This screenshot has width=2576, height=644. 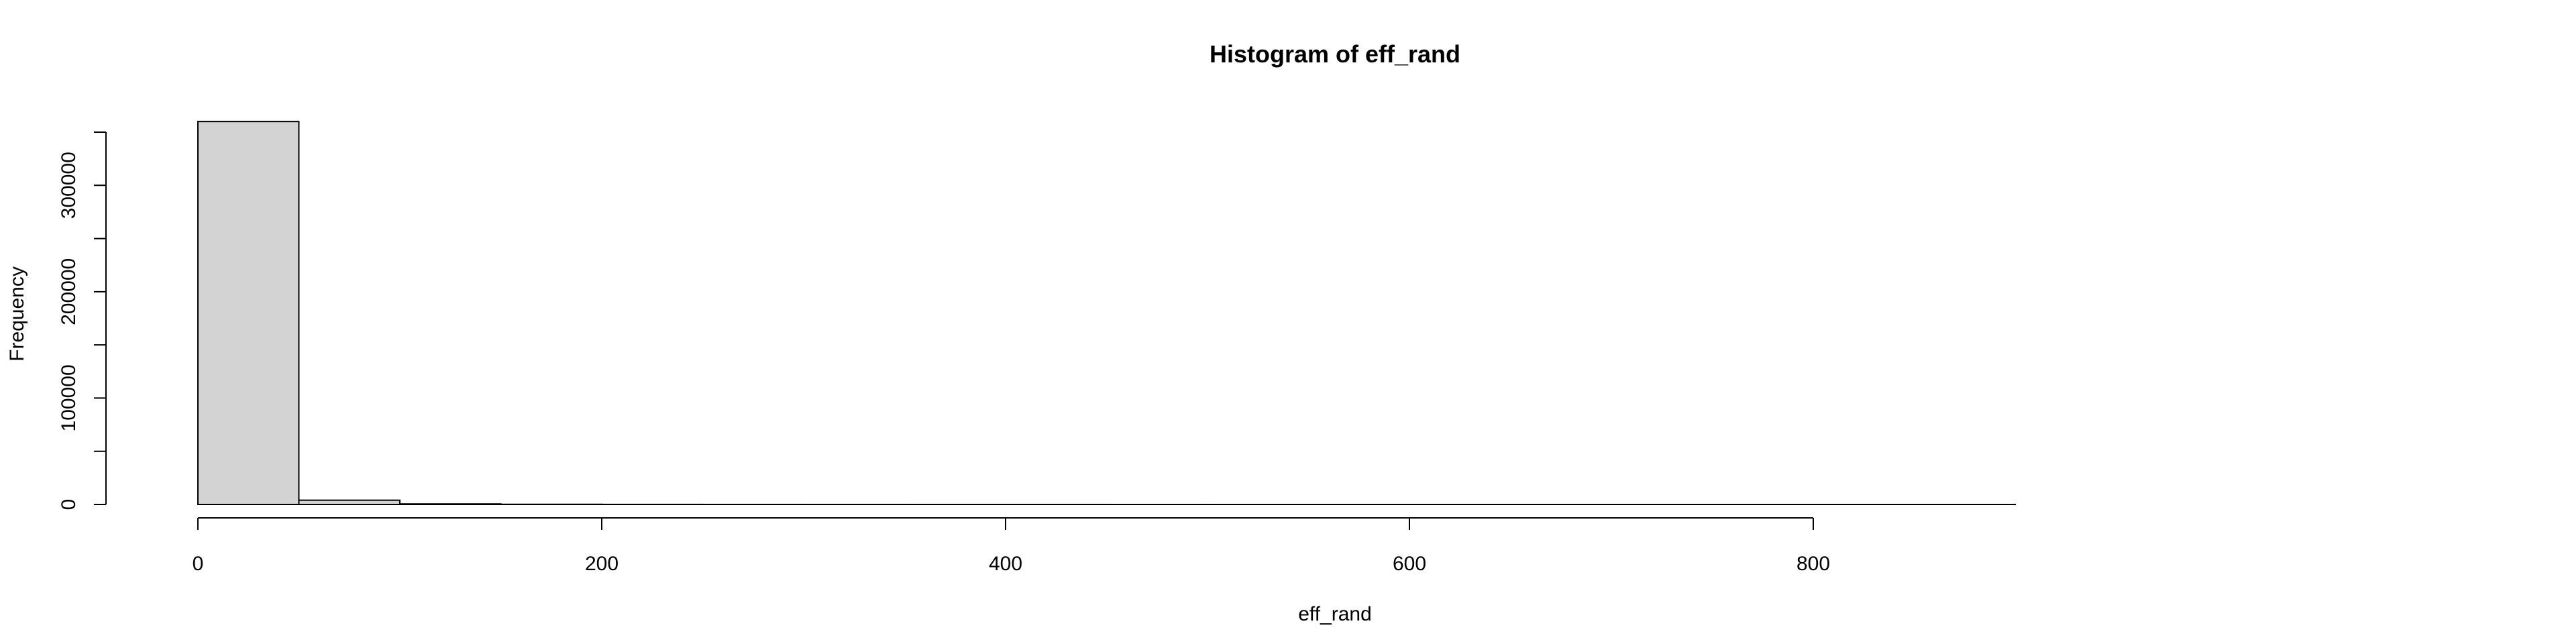 What do you see at coordinates (69, 185) in the screenshot?
I see `y-axis-tick-label: 300000` at bounding box center [69, 185].